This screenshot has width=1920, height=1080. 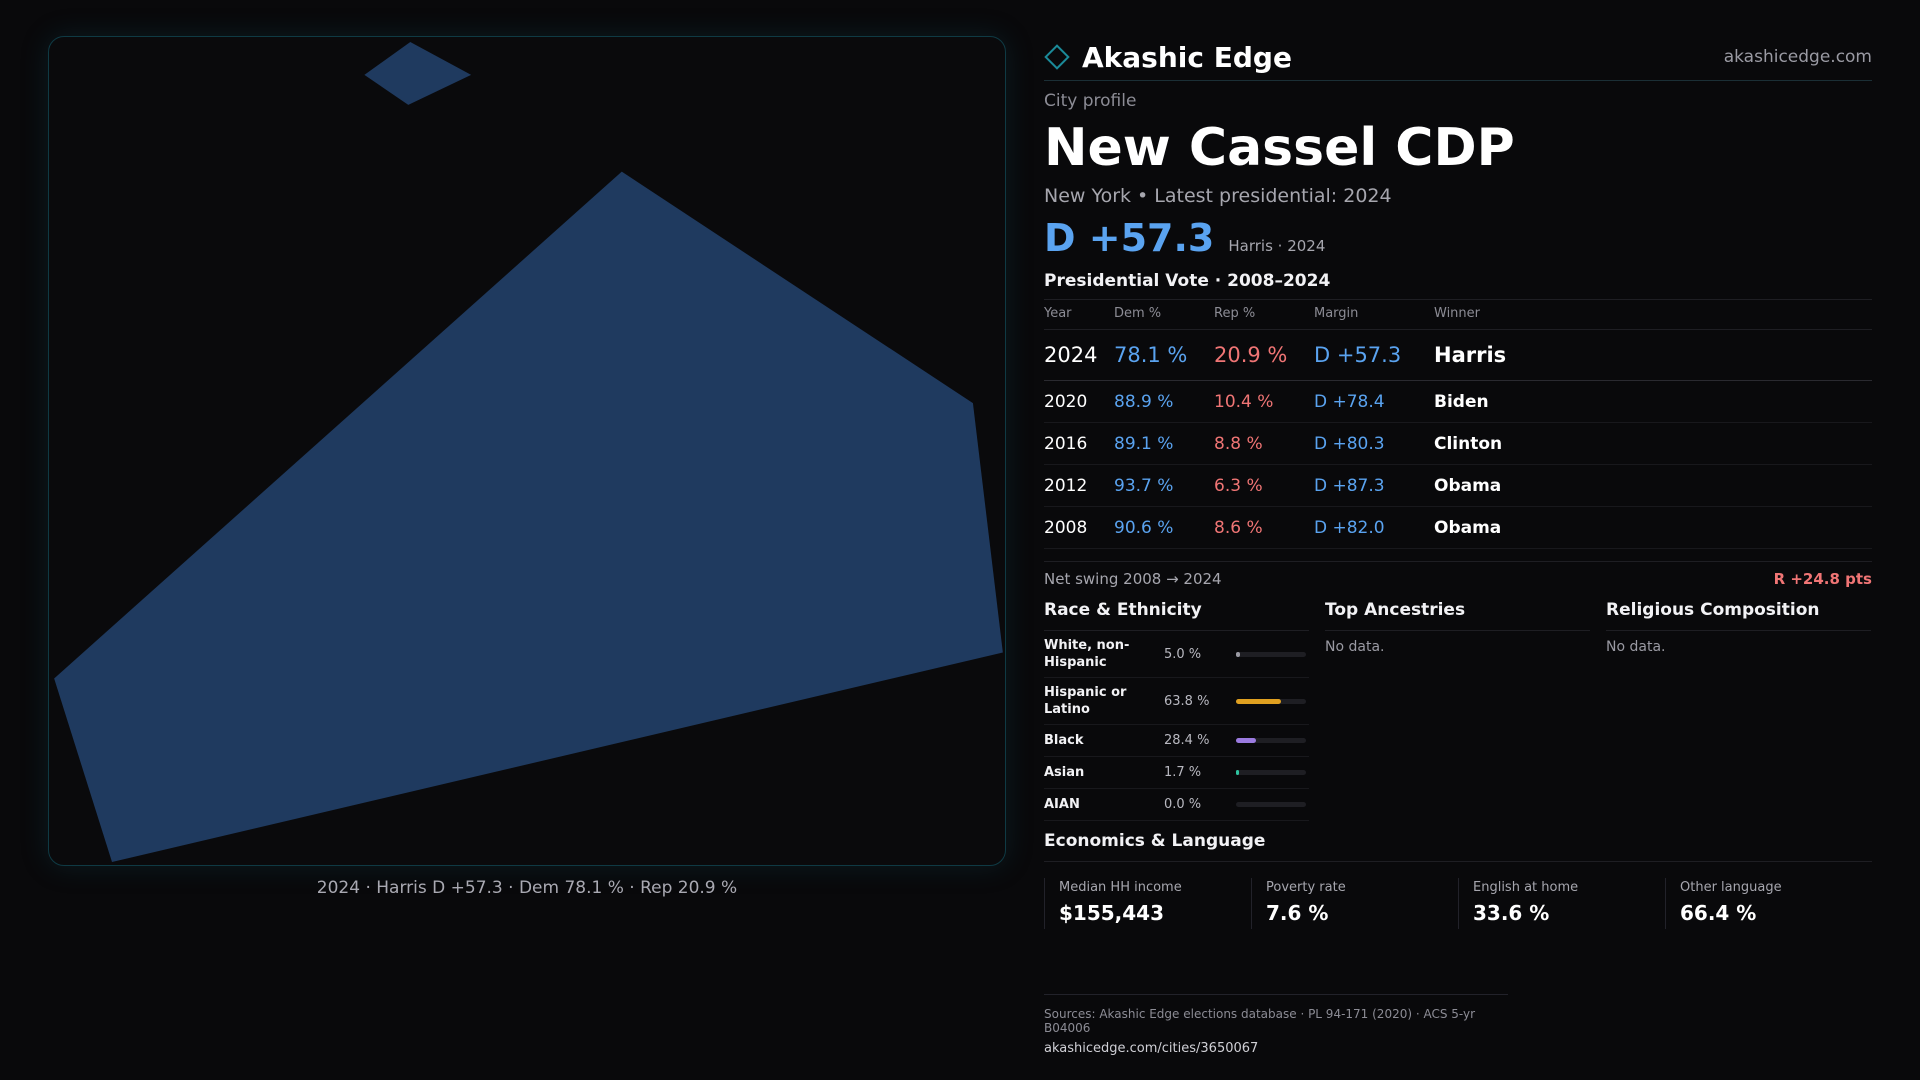 I want to click on econ-value: 7.6 %, so click(x=1297, y=913).